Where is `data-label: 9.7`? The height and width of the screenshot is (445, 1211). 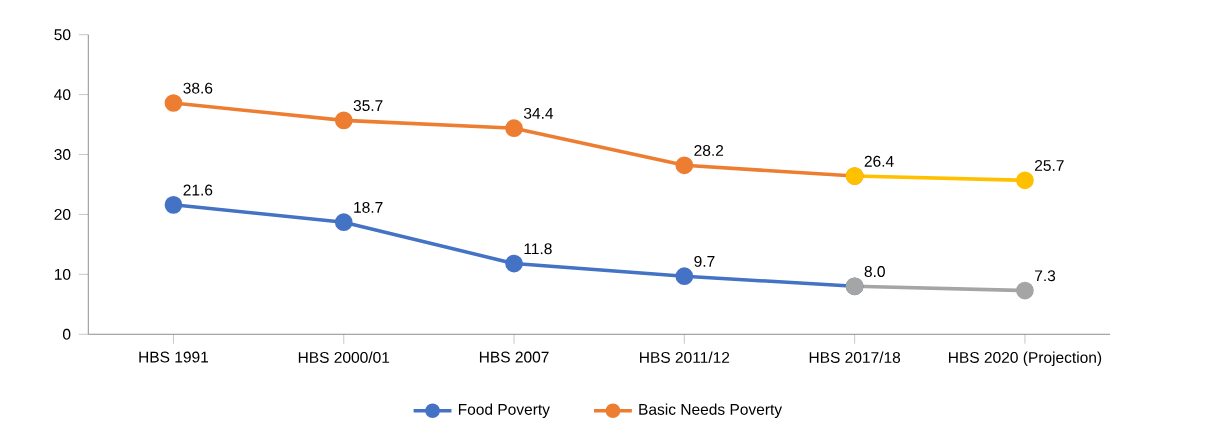
data-label: 9.7 is located at coordinates (704, 262).